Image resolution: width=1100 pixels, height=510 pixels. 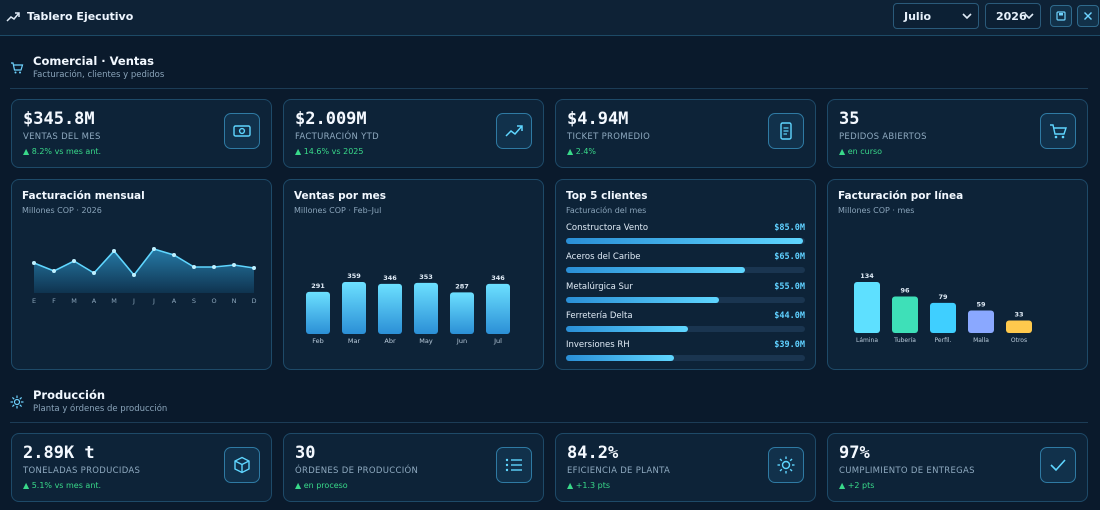 What do you see at coordinates (242, 465) in the screenshot?
I see `box-icon` at bounding box center [242, 465].